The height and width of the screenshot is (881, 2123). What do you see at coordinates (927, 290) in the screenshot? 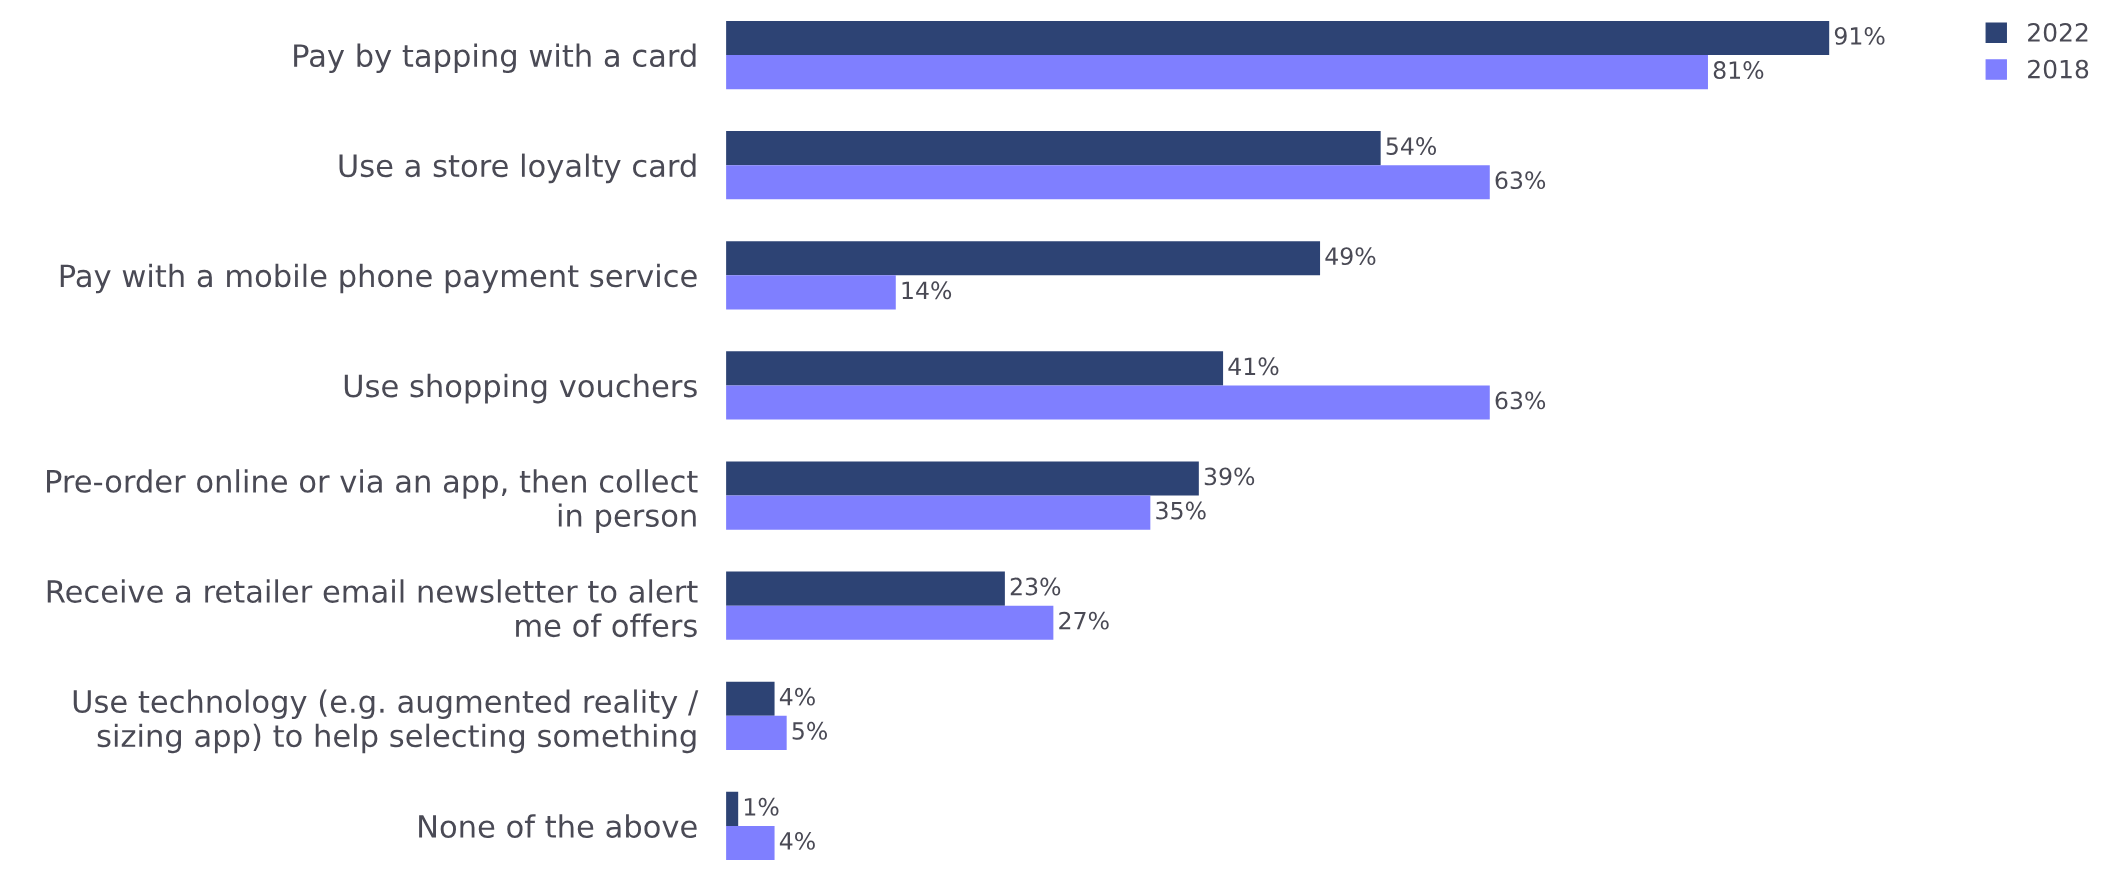
I see `data-label: 14%` at bounding box center [927, 290].